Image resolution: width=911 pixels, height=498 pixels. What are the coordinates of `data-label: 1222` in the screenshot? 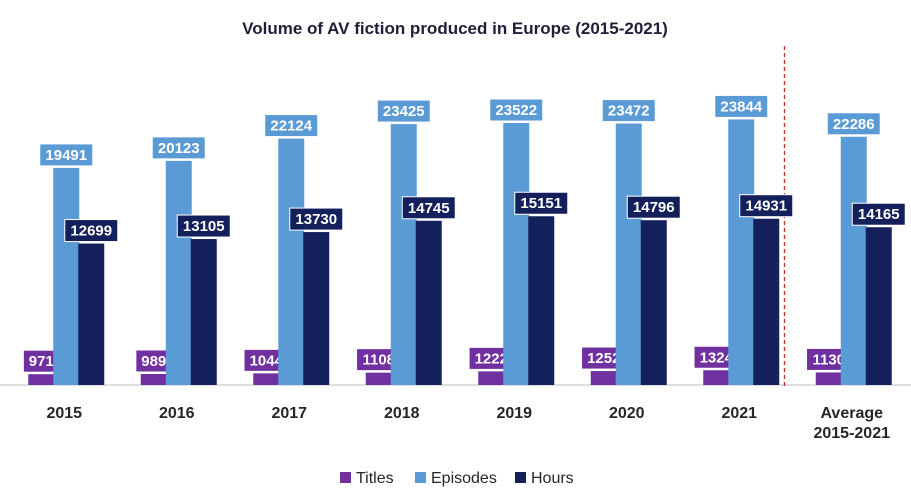 It's located at (491, 358).